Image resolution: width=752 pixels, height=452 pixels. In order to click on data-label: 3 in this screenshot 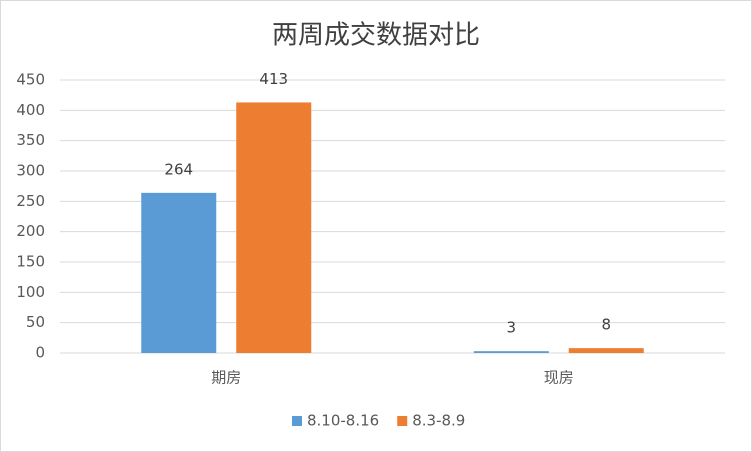, I will do `click(511, 328)`.